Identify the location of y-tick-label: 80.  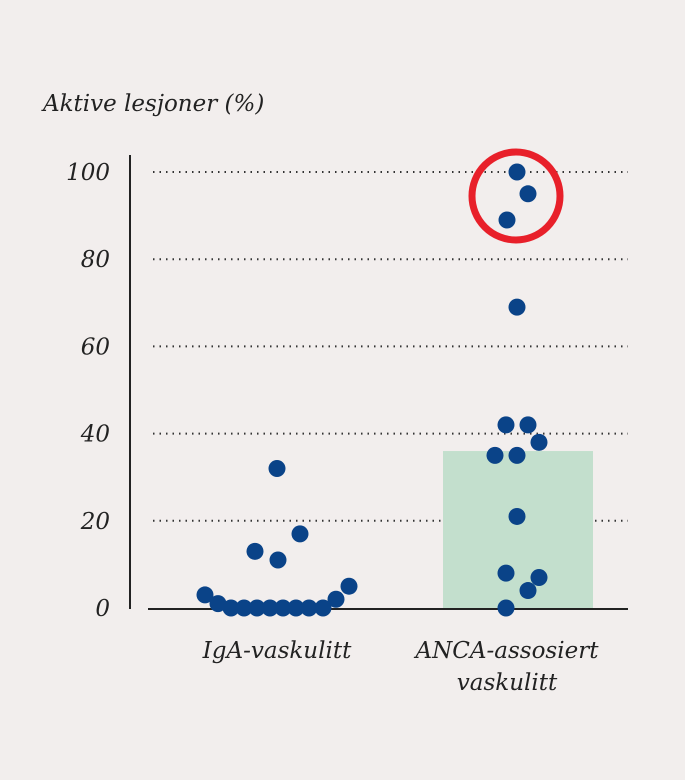
(95, 260).